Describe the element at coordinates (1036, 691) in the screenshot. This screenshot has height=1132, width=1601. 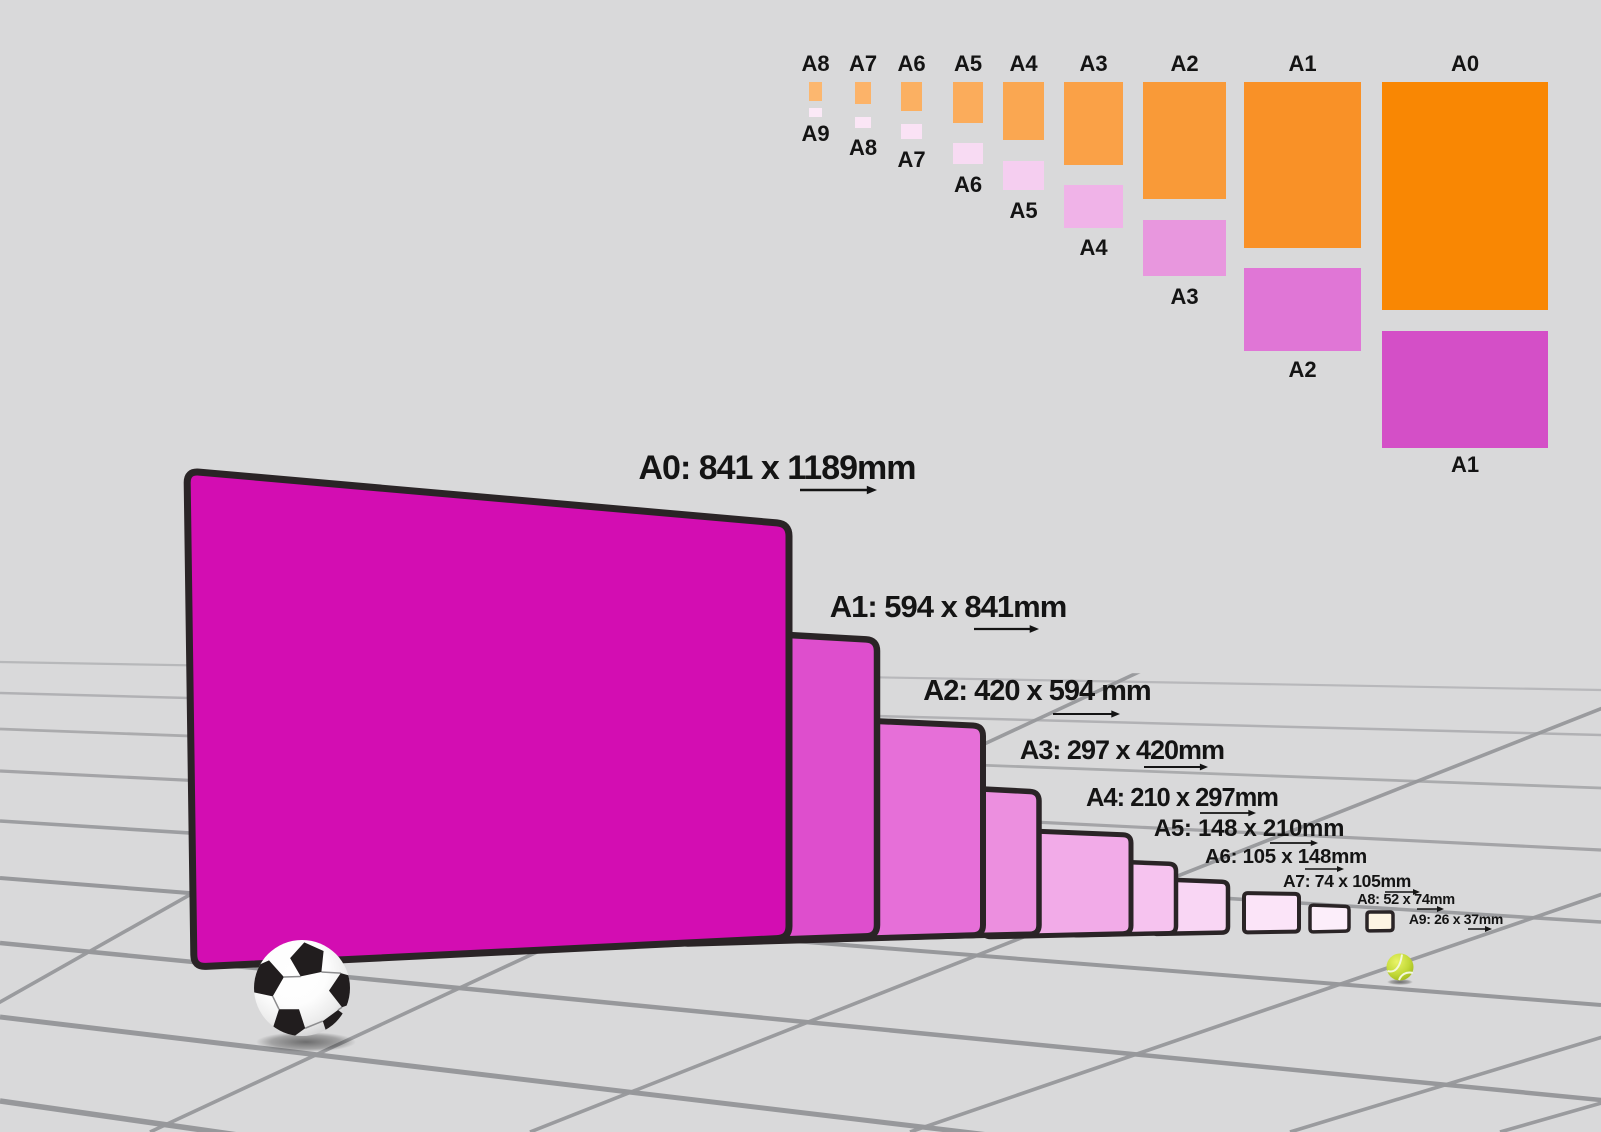
I see `sheet-label-a2: A2: 420 x 594 mm` at that location.